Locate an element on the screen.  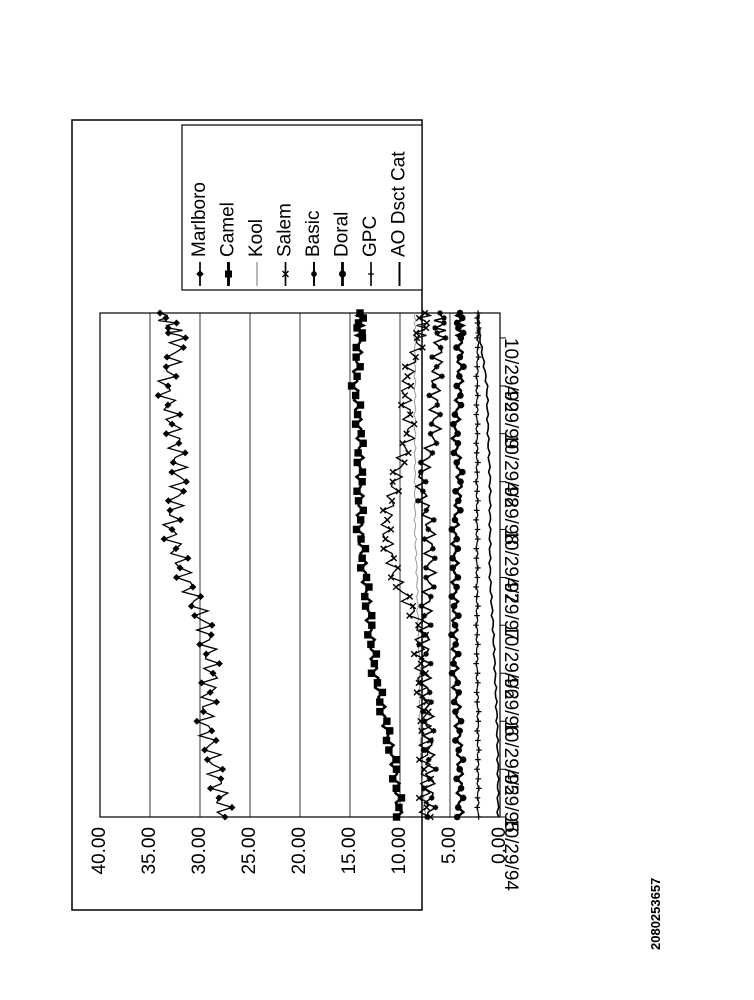
y-tick-label: 5.00 is located at coordinates (449, 845).